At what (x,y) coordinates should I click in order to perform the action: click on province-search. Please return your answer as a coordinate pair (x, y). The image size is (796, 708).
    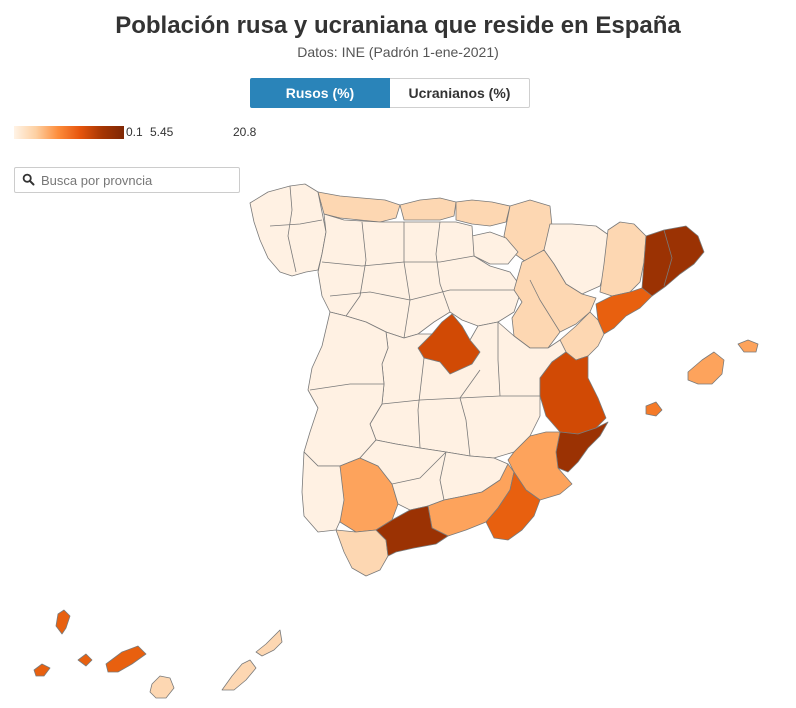
    Looking at the image, I should click on (127, 180).